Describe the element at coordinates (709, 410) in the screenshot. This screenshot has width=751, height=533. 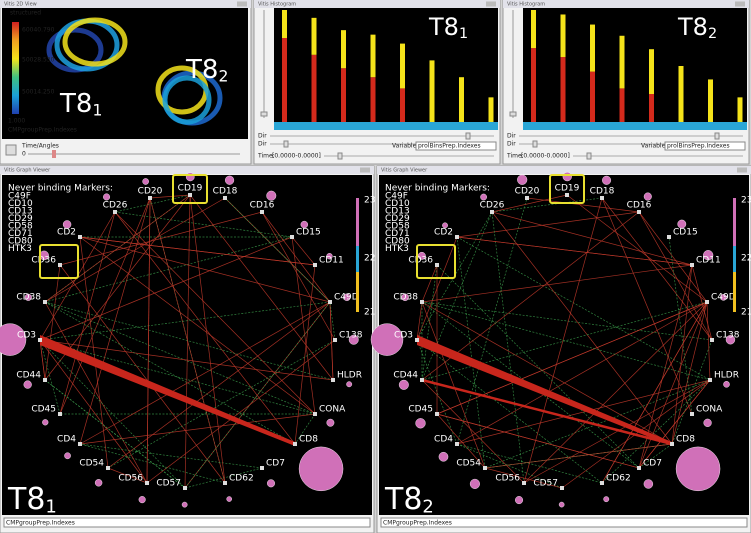
I see `label: CONA` at that location.